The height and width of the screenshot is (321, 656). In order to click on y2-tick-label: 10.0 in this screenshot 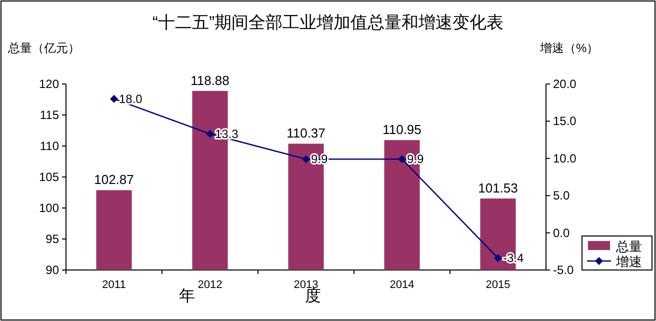, I will do `click(565, 158)`.